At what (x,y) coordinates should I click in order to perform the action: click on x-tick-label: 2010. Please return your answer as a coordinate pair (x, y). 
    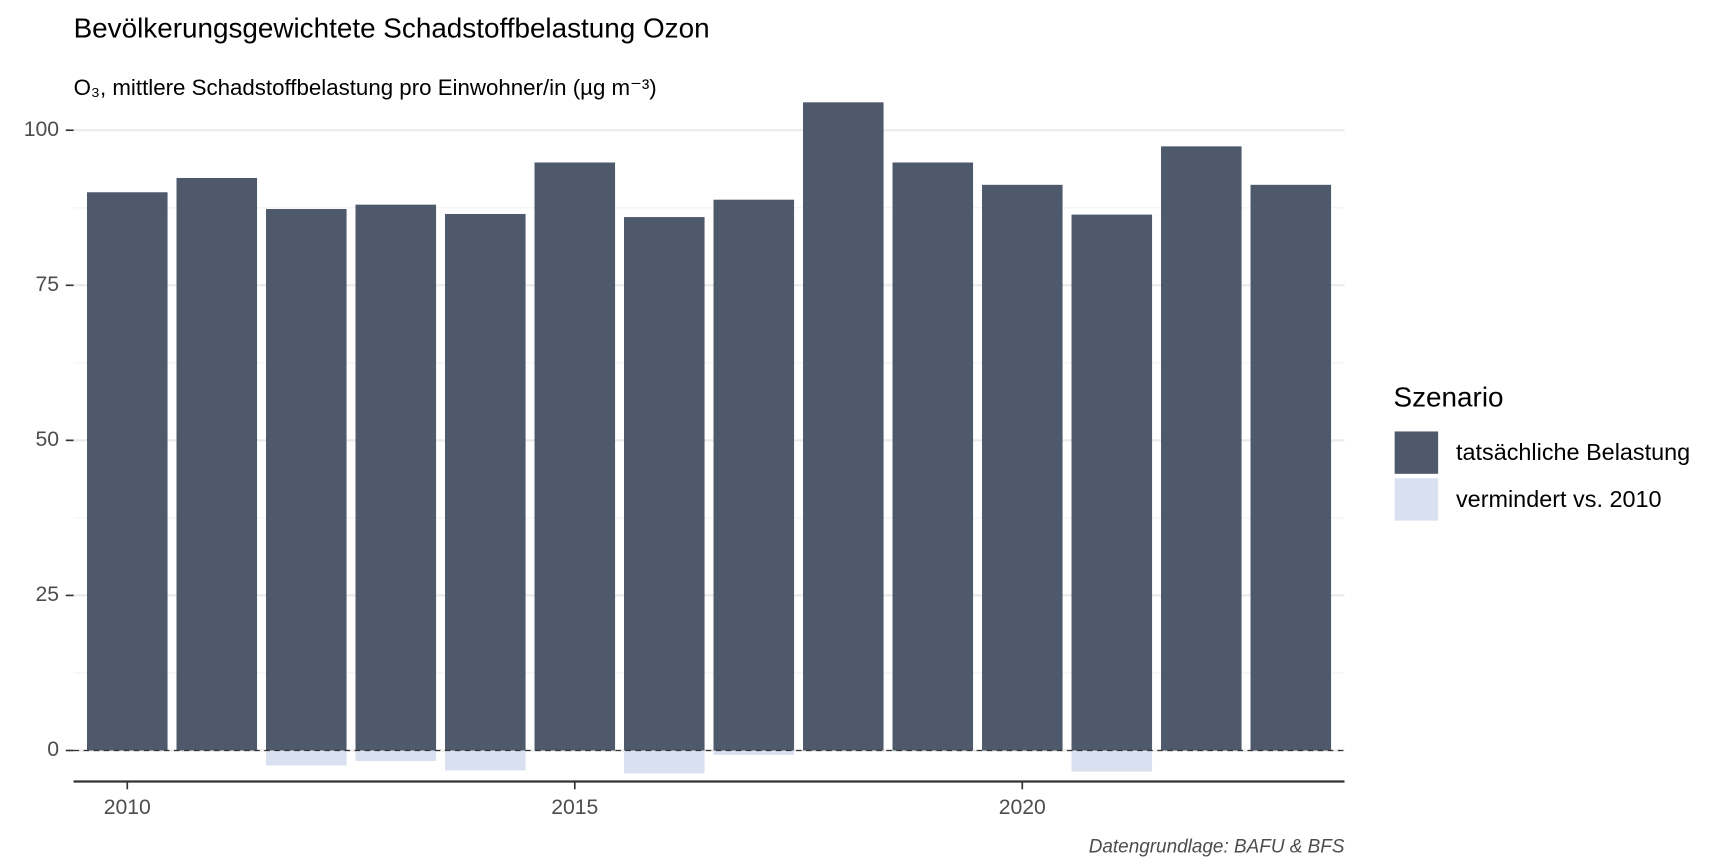
    Looking at the image, I should click on (127, 807).